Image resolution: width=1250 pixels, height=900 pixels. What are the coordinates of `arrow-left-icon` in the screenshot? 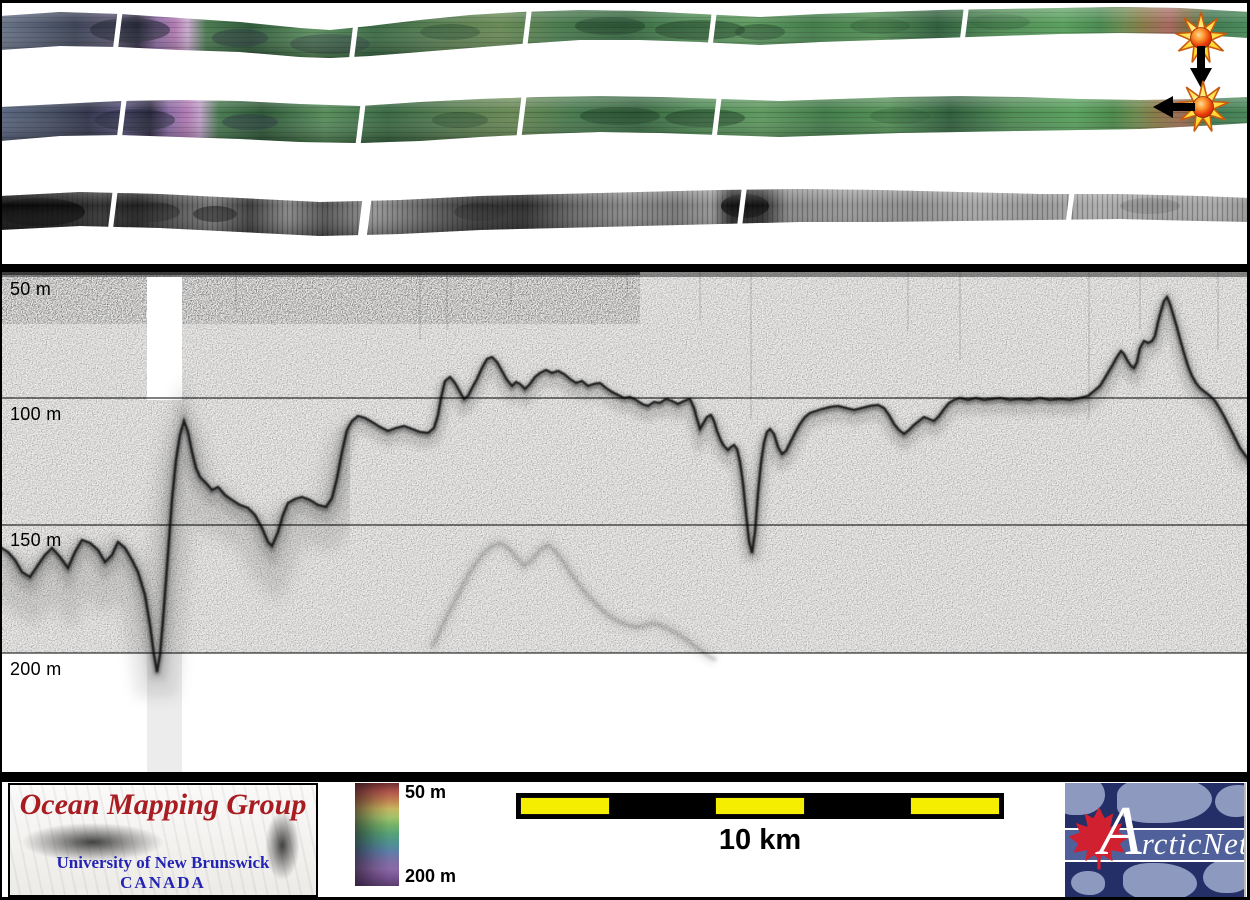 It's located at (1174, 107).